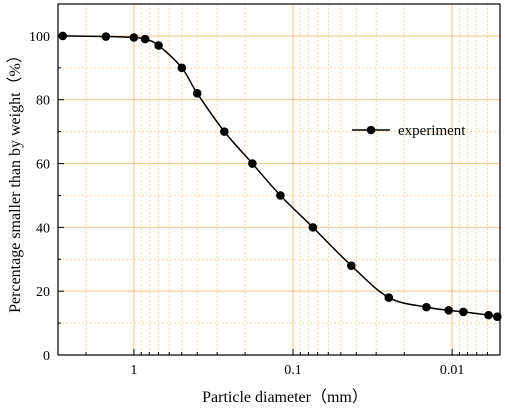 Image resolution: width=505 pixels, height=408 pixels. I want to click on y-axis-title: Percentage smaller than by weight（%）, so click(15, 180).